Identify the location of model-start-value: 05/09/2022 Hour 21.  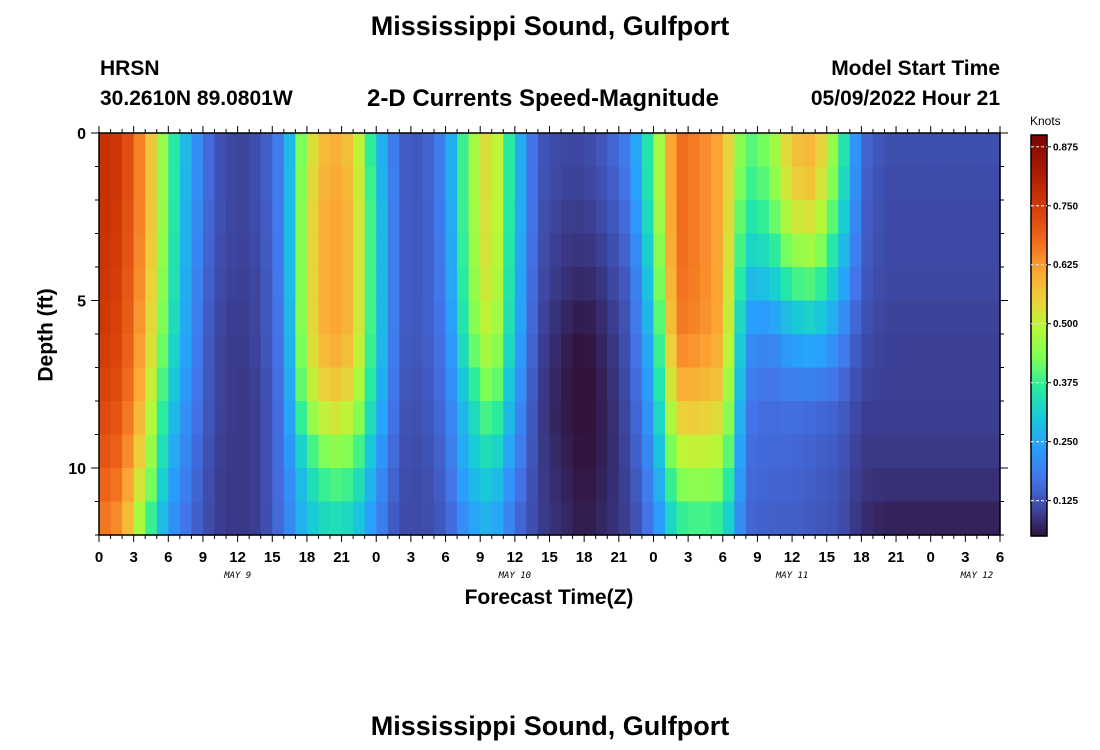
(905, 98).